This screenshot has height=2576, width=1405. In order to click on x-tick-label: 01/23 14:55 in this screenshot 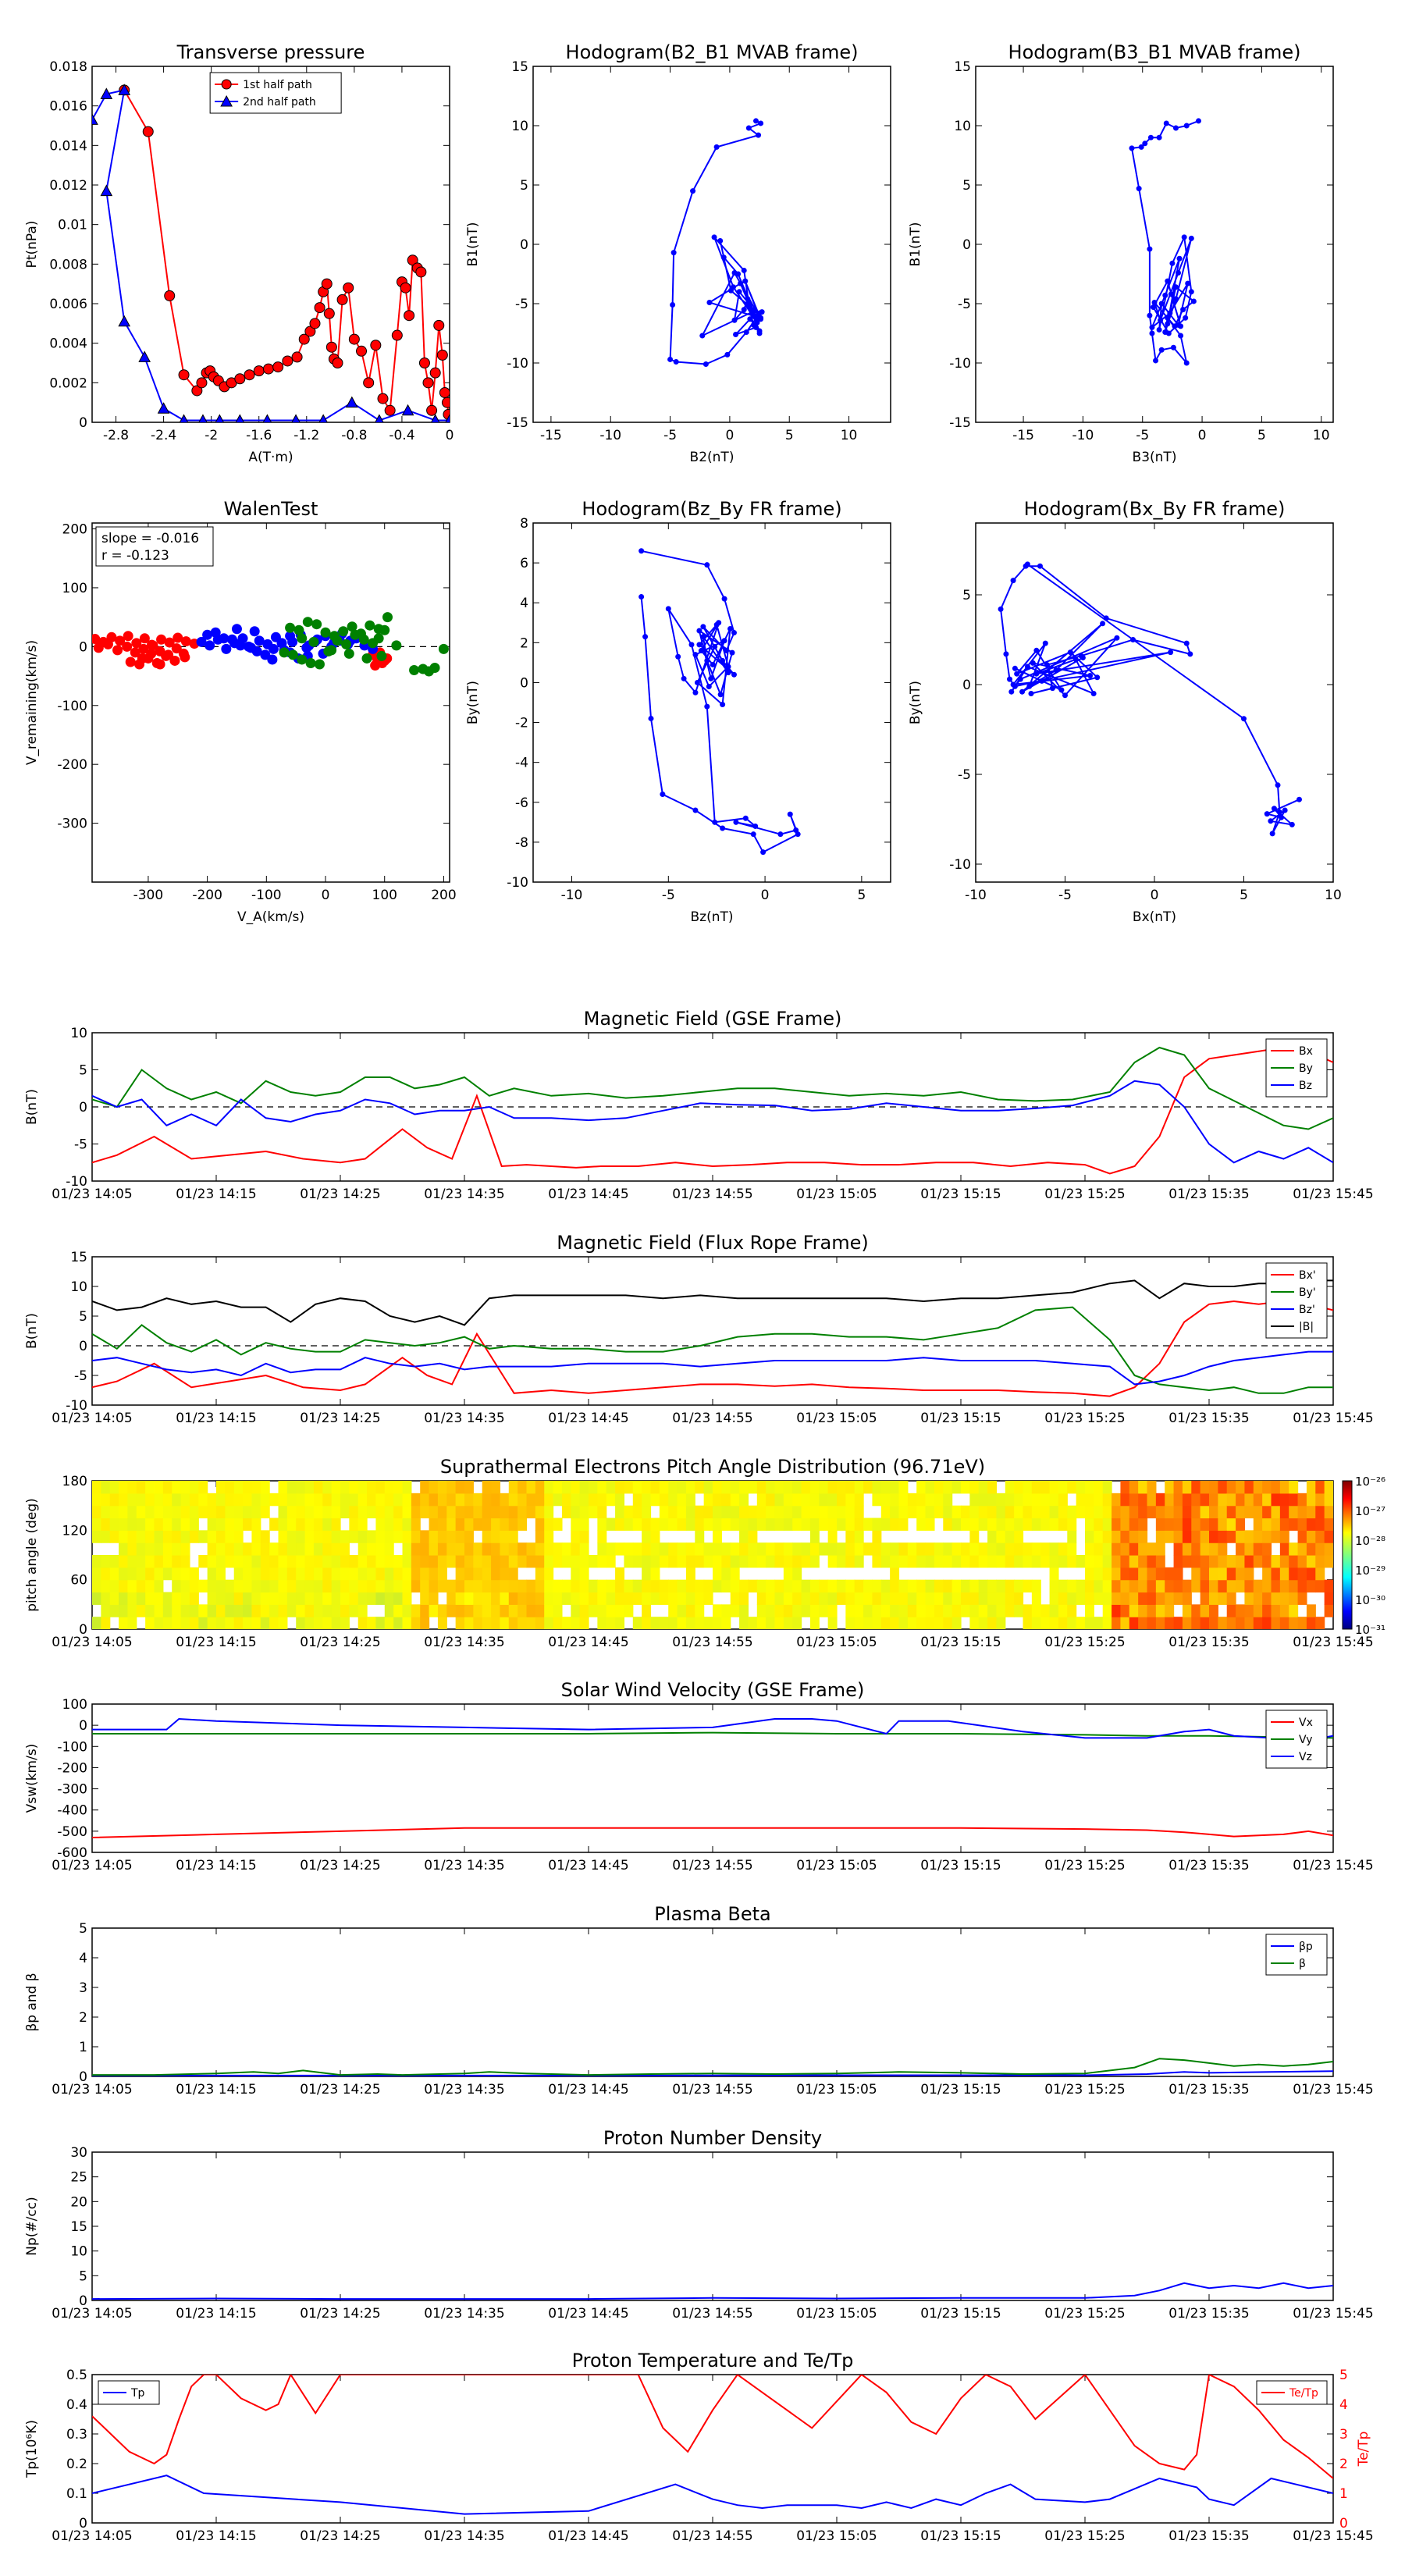, I will do `click(712, 1418)`.